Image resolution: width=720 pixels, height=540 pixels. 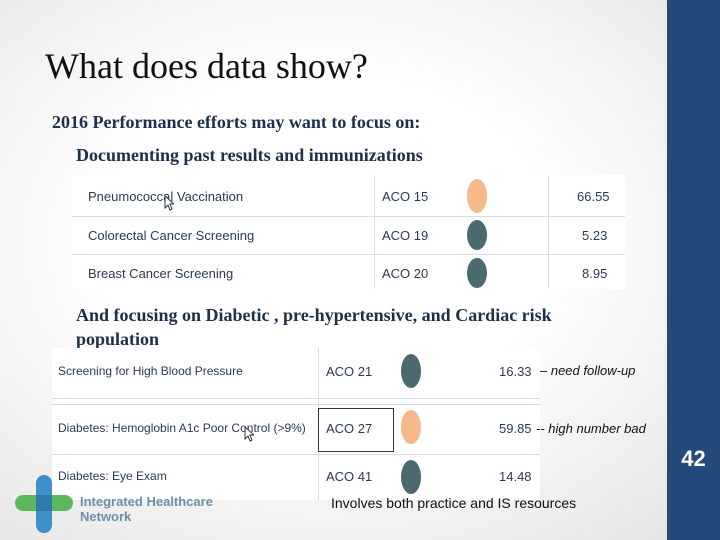 What do you see at coordinates (161, 273) in the screenshot?
I see `measure-name: Breast Cancer Screening` at bounding box center [161, 273].